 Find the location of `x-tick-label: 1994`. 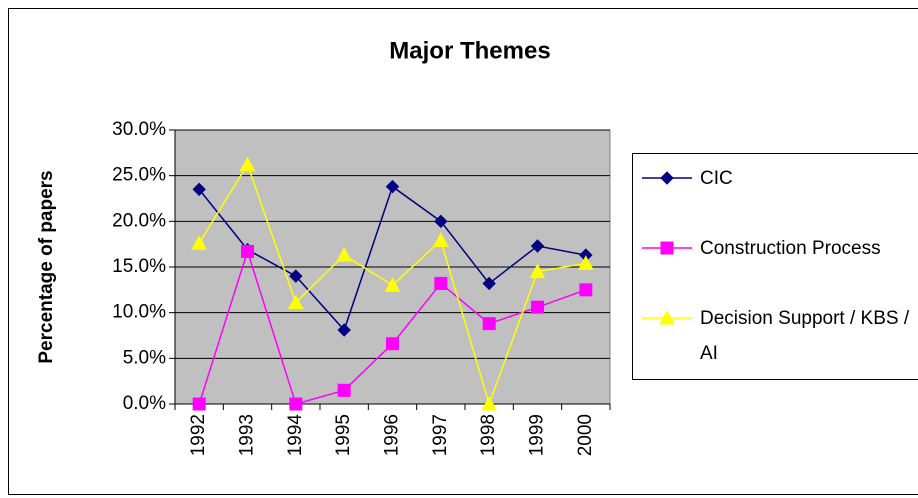

x-tick-label: 1994 is located at coordinates (295, 435).